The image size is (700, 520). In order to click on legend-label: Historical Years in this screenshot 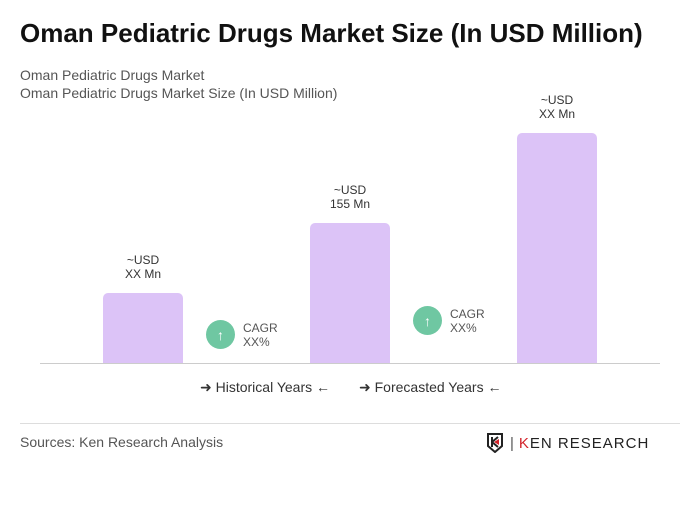, I will do `click(264, 387)`.